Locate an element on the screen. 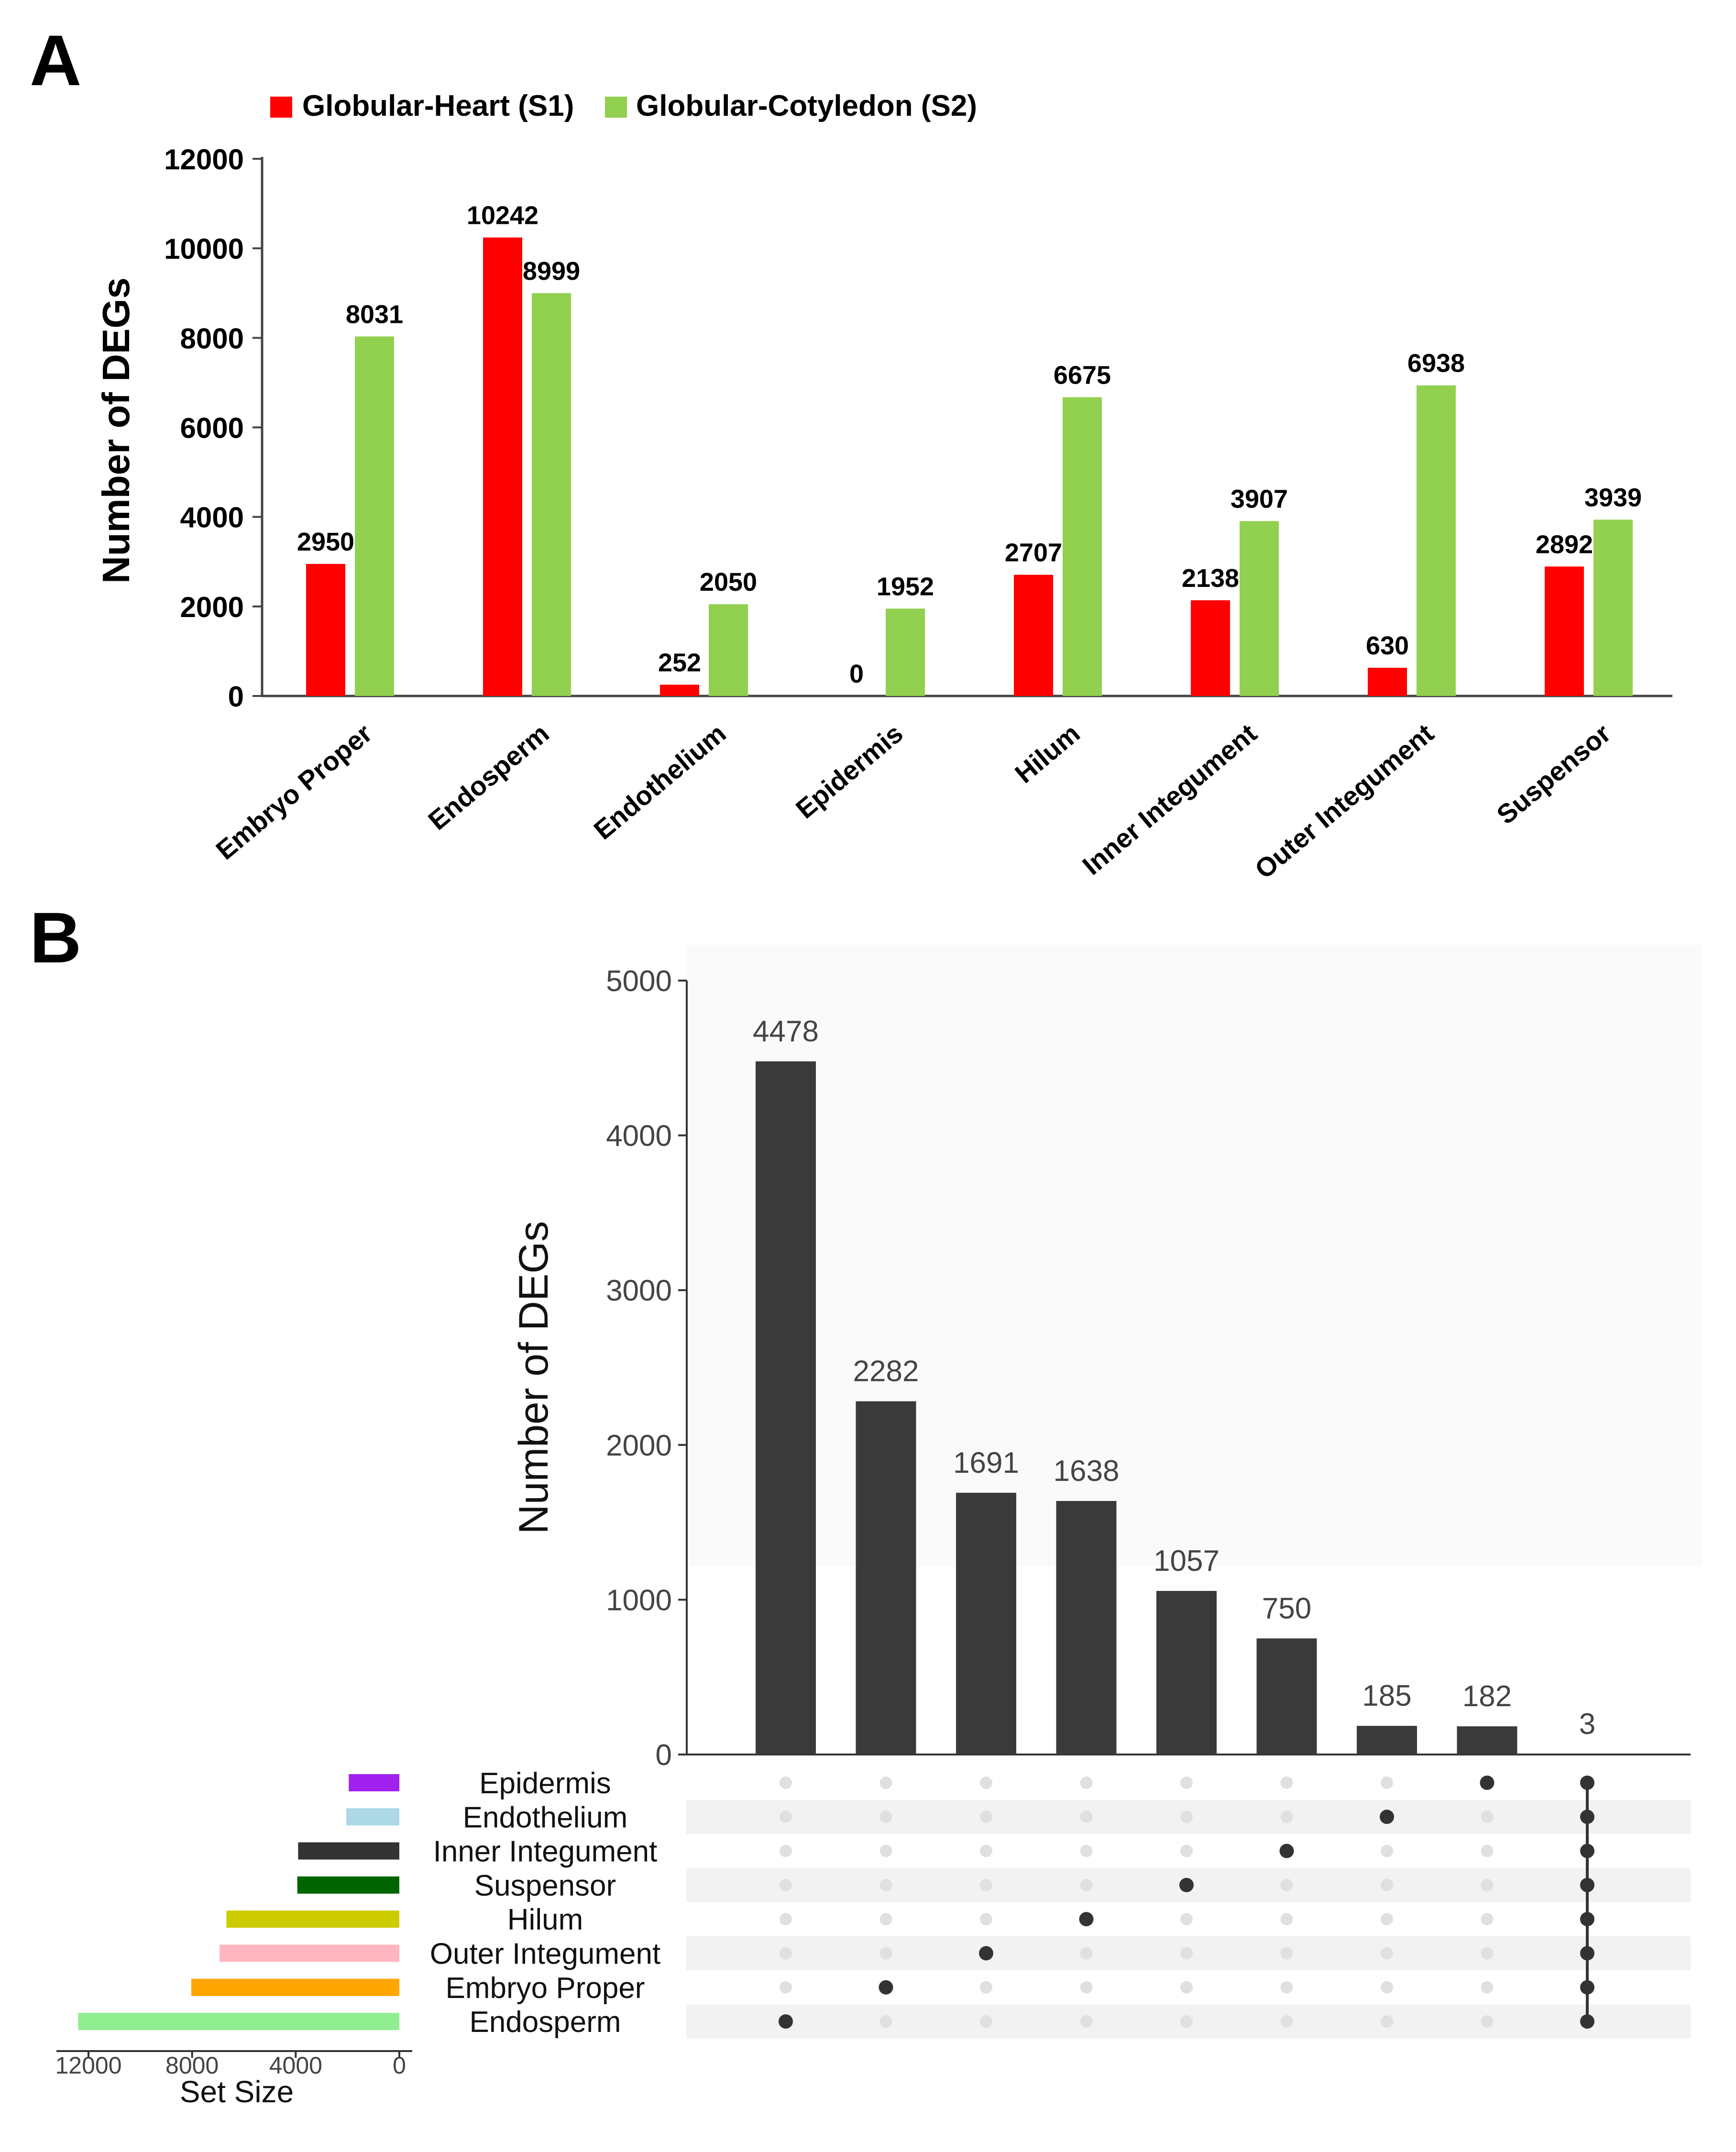 This screenshot has height=2152, width=1736. a-xtick-label: Outer Integument is located at coordinates (1344, 801).